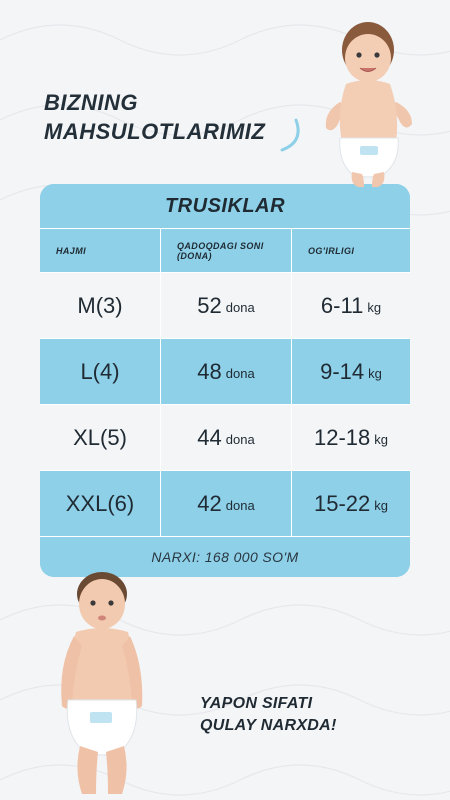  Describe the element at coordinates (225, 556) in the screenshot. I see `price-label: NARXI: 168 000 SO'M` at that location.